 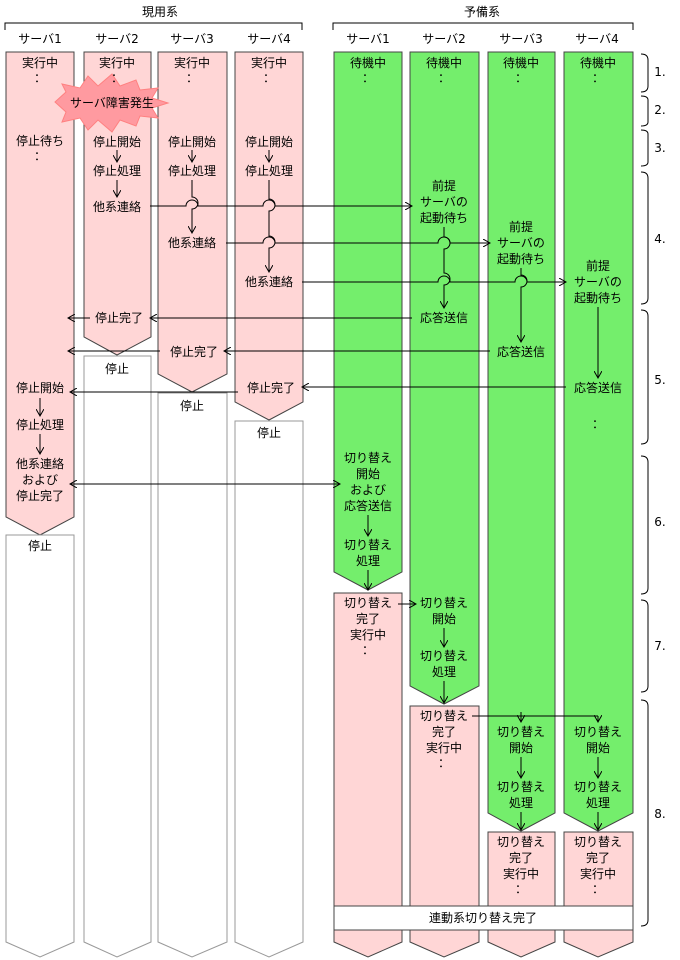 I want to click on linked-switchover-complete-bar, so click(x=483, y=918).